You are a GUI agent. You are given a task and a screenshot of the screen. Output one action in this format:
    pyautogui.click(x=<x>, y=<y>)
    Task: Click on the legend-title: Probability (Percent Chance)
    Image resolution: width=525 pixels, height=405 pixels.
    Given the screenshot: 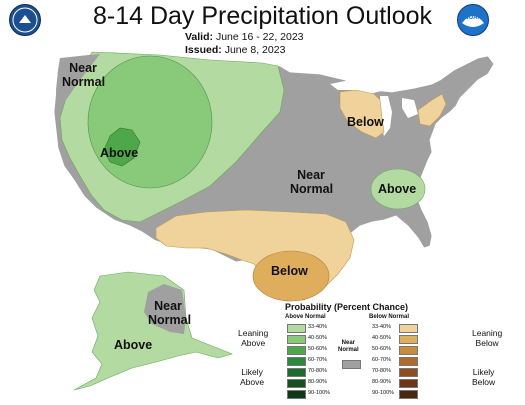 What is the action you would take?
    pyautogui.click(x=347, y=307)
    